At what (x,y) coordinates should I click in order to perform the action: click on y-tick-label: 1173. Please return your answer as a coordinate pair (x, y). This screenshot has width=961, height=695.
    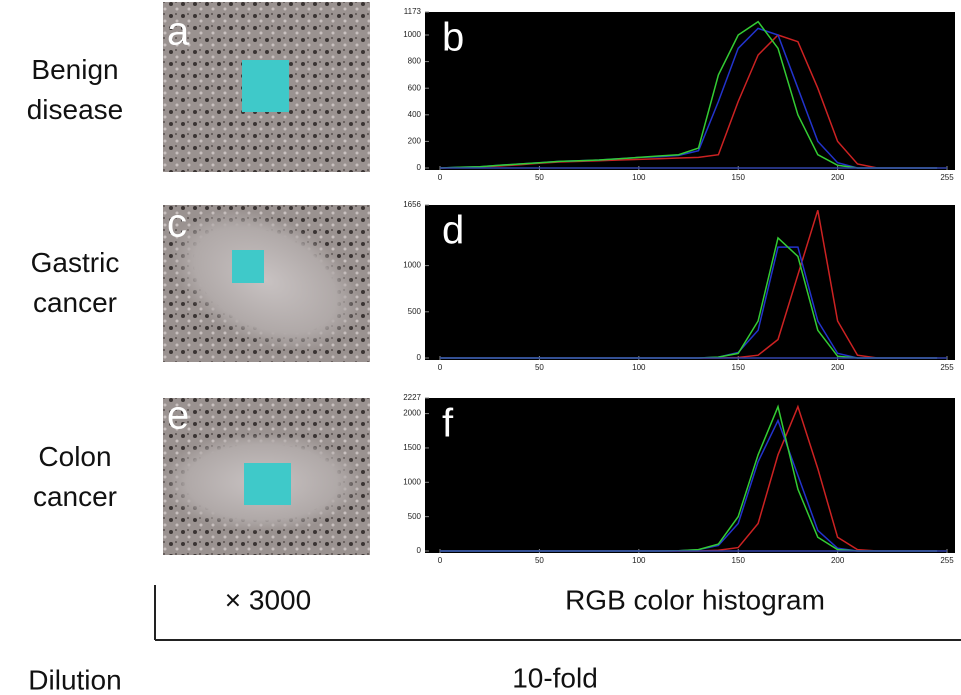
    Looking at the image, I should click on (413, 11).